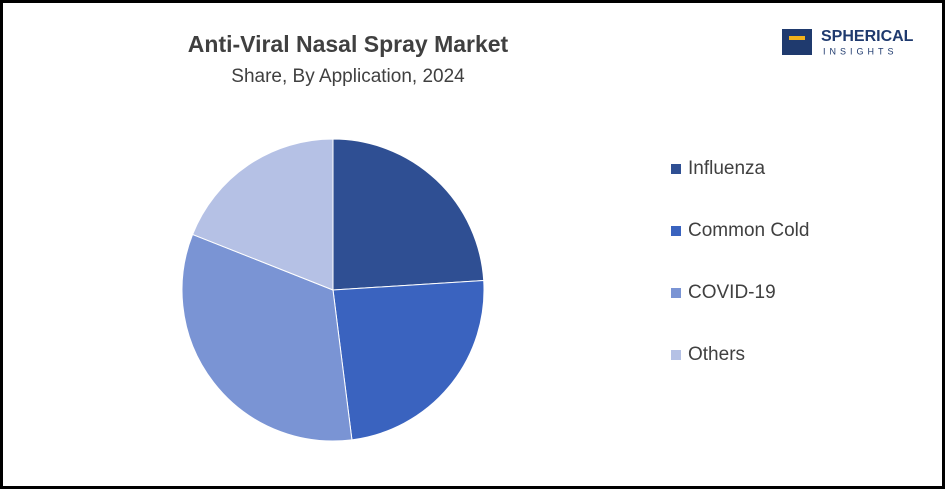  Describe the element at coordinates (716, 354) in the screenshot. I see `legend-label: Others` at that location.